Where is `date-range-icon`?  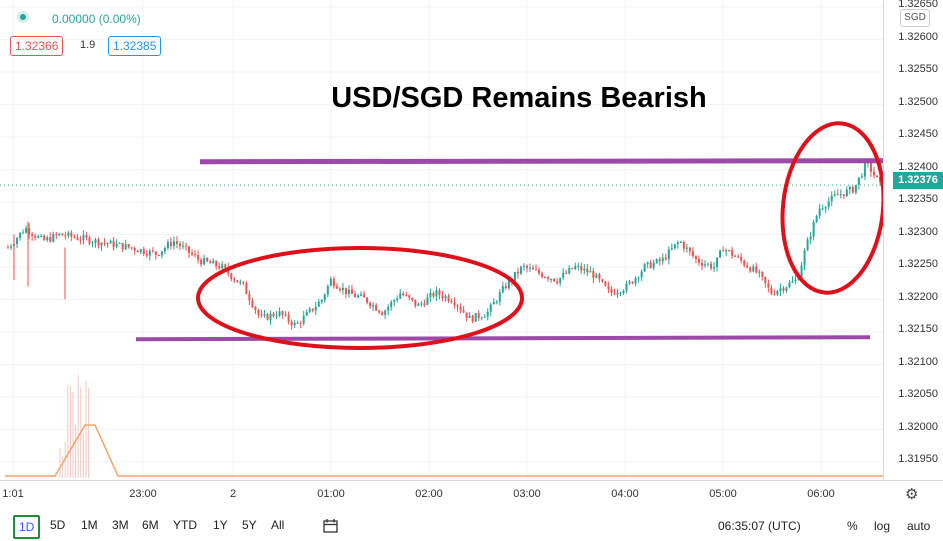 date-range-icon is located at coordinates (331, 526).